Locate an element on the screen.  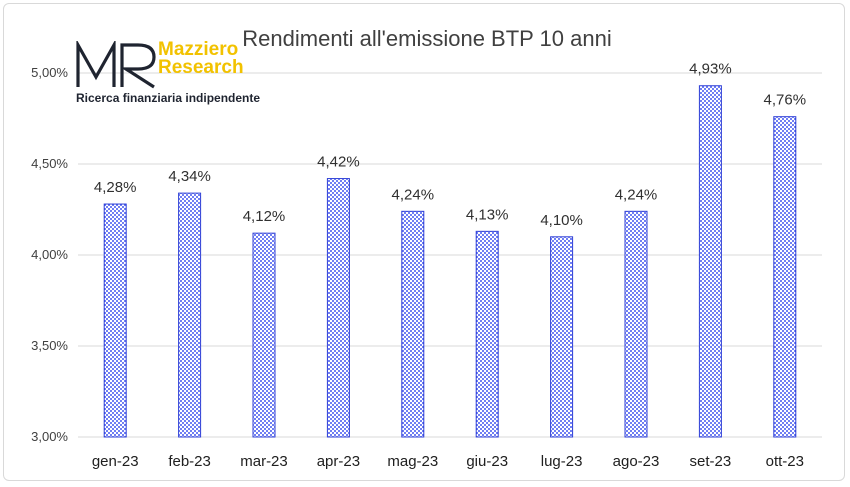
x-category-label: ott-23 is located at coordinates (785, 461).